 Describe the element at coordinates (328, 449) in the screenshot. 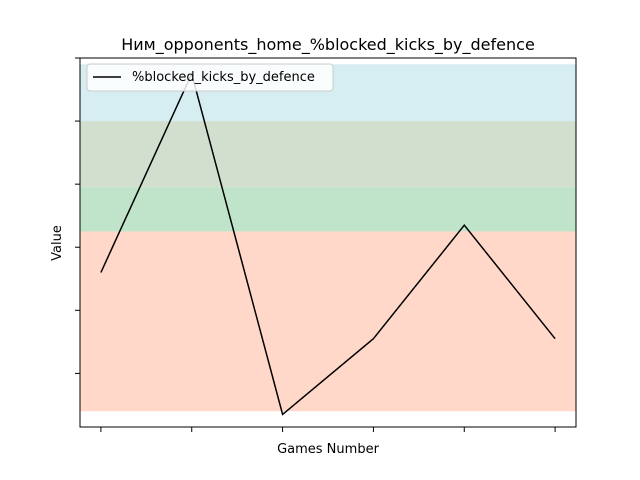

I see `x-axis-label: Games Number` at that location.